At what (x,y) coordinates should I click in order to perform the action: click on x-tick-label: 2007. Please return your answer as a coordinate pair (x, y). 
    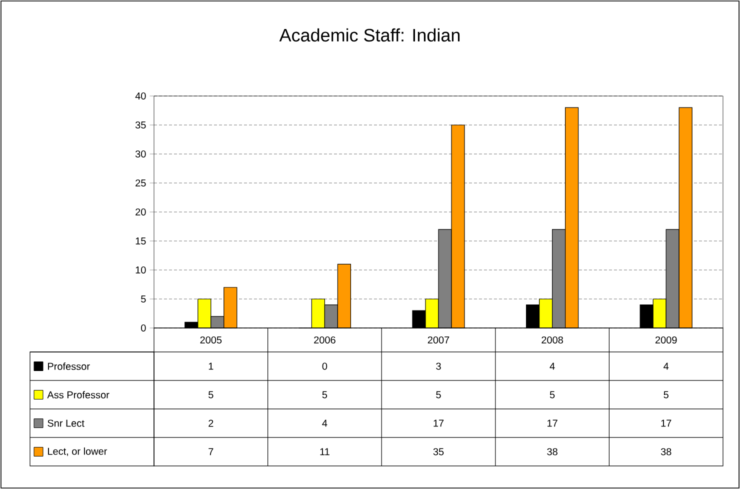
    Looking at the image, I should click on (439, 340).